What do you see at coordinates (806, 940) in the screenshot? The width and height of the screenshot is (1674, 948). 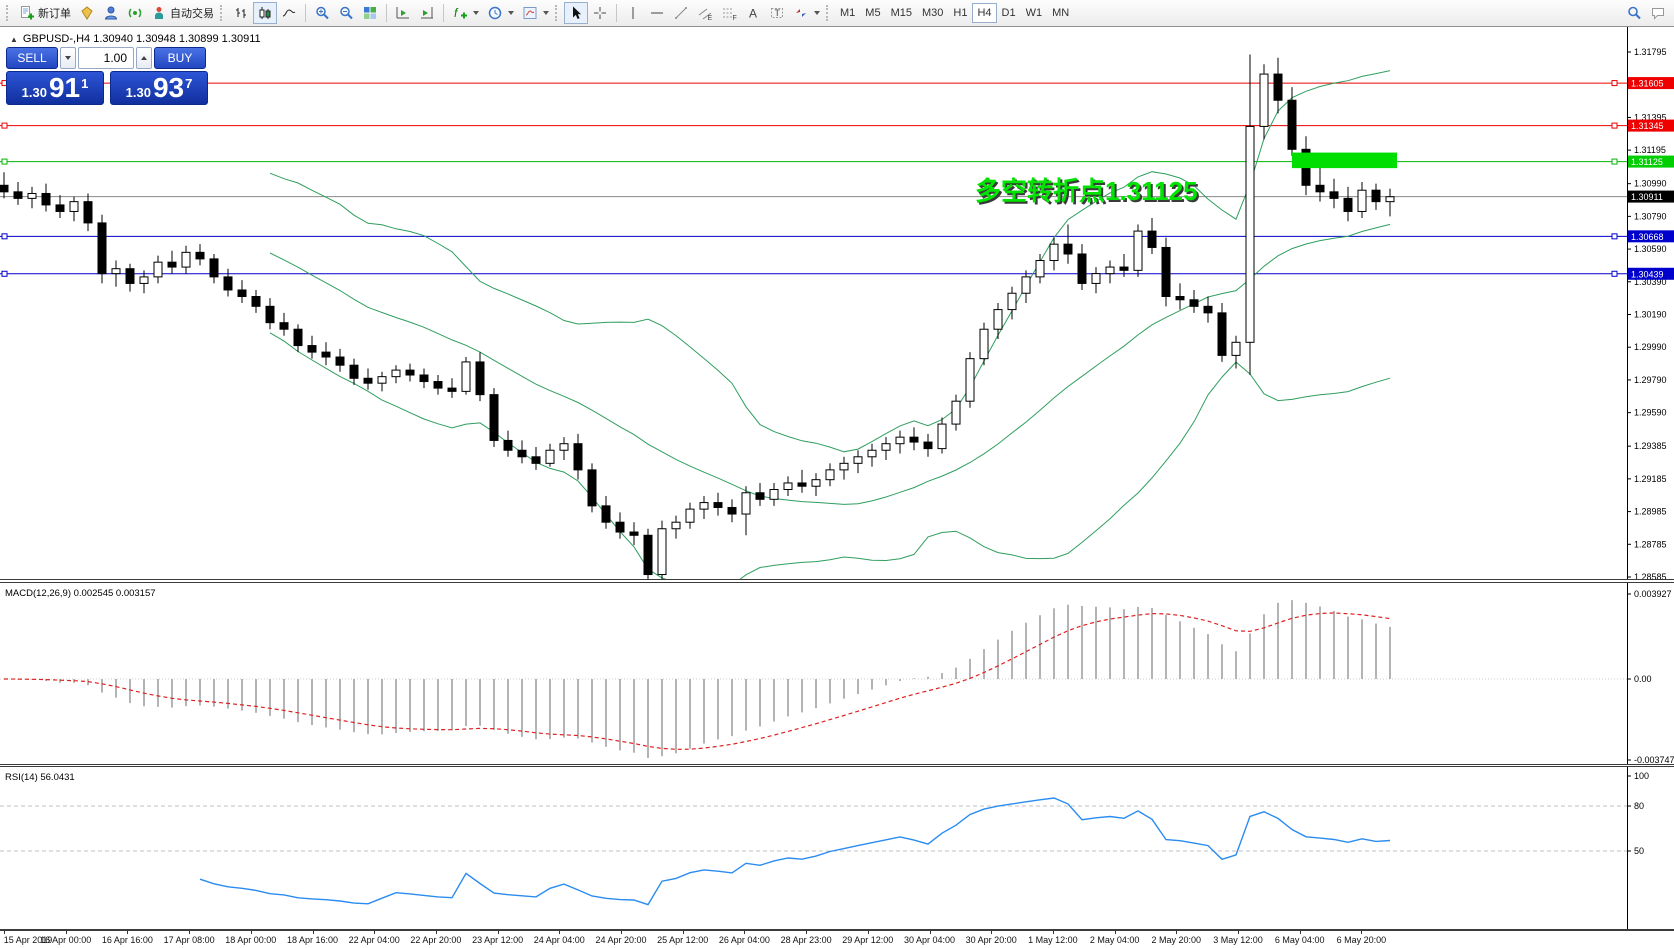 I see `time-axis-label: 28 Apr 23:00` at bounding box center [806, 940].